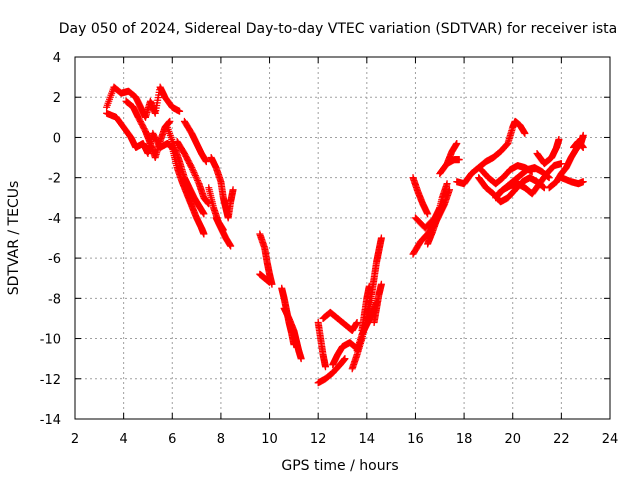 The width and height of the screenshot is (640, 480). Describe the element at coordinates (172, 439) in the screenshot. I see `x-tick-label: 6` at that location.